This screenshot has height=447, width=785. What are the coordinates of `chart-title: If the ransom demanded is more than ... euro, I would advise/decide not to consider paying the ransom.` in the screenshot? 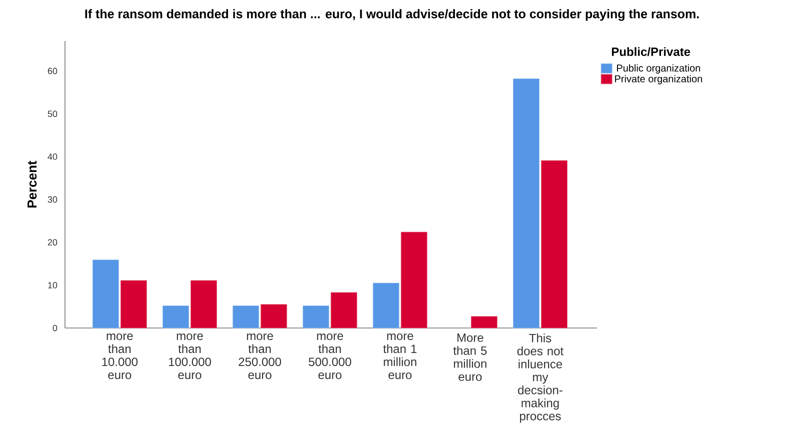 It's located at (392, 15).